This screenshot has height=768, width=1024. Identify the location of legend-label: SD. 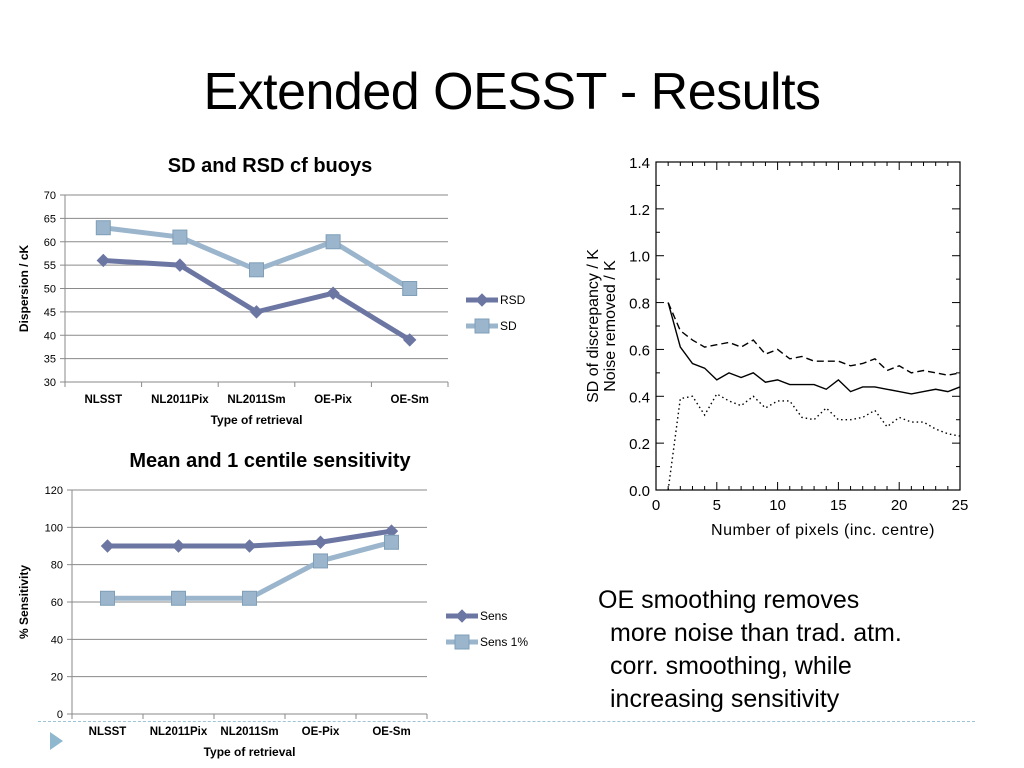
(508, 326).